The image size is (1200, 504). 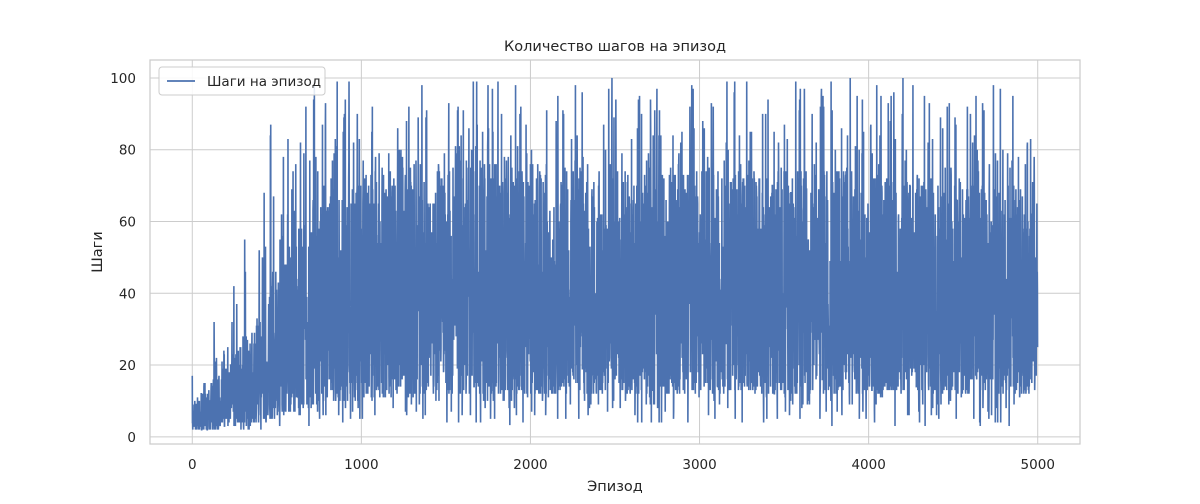 I want to click on legend-box, so click(x=242, y=81).